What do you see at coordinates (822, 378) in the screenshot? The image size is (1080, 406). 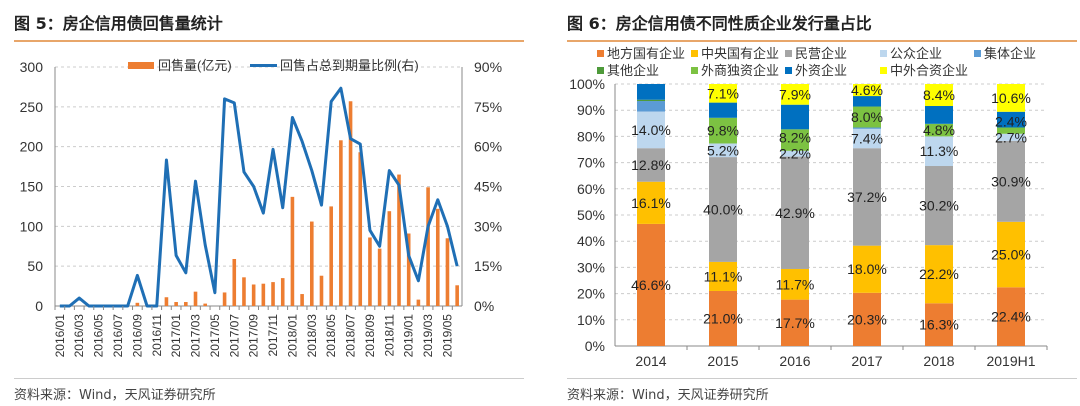 I see `source-divider` at bounding box center [822, 378].